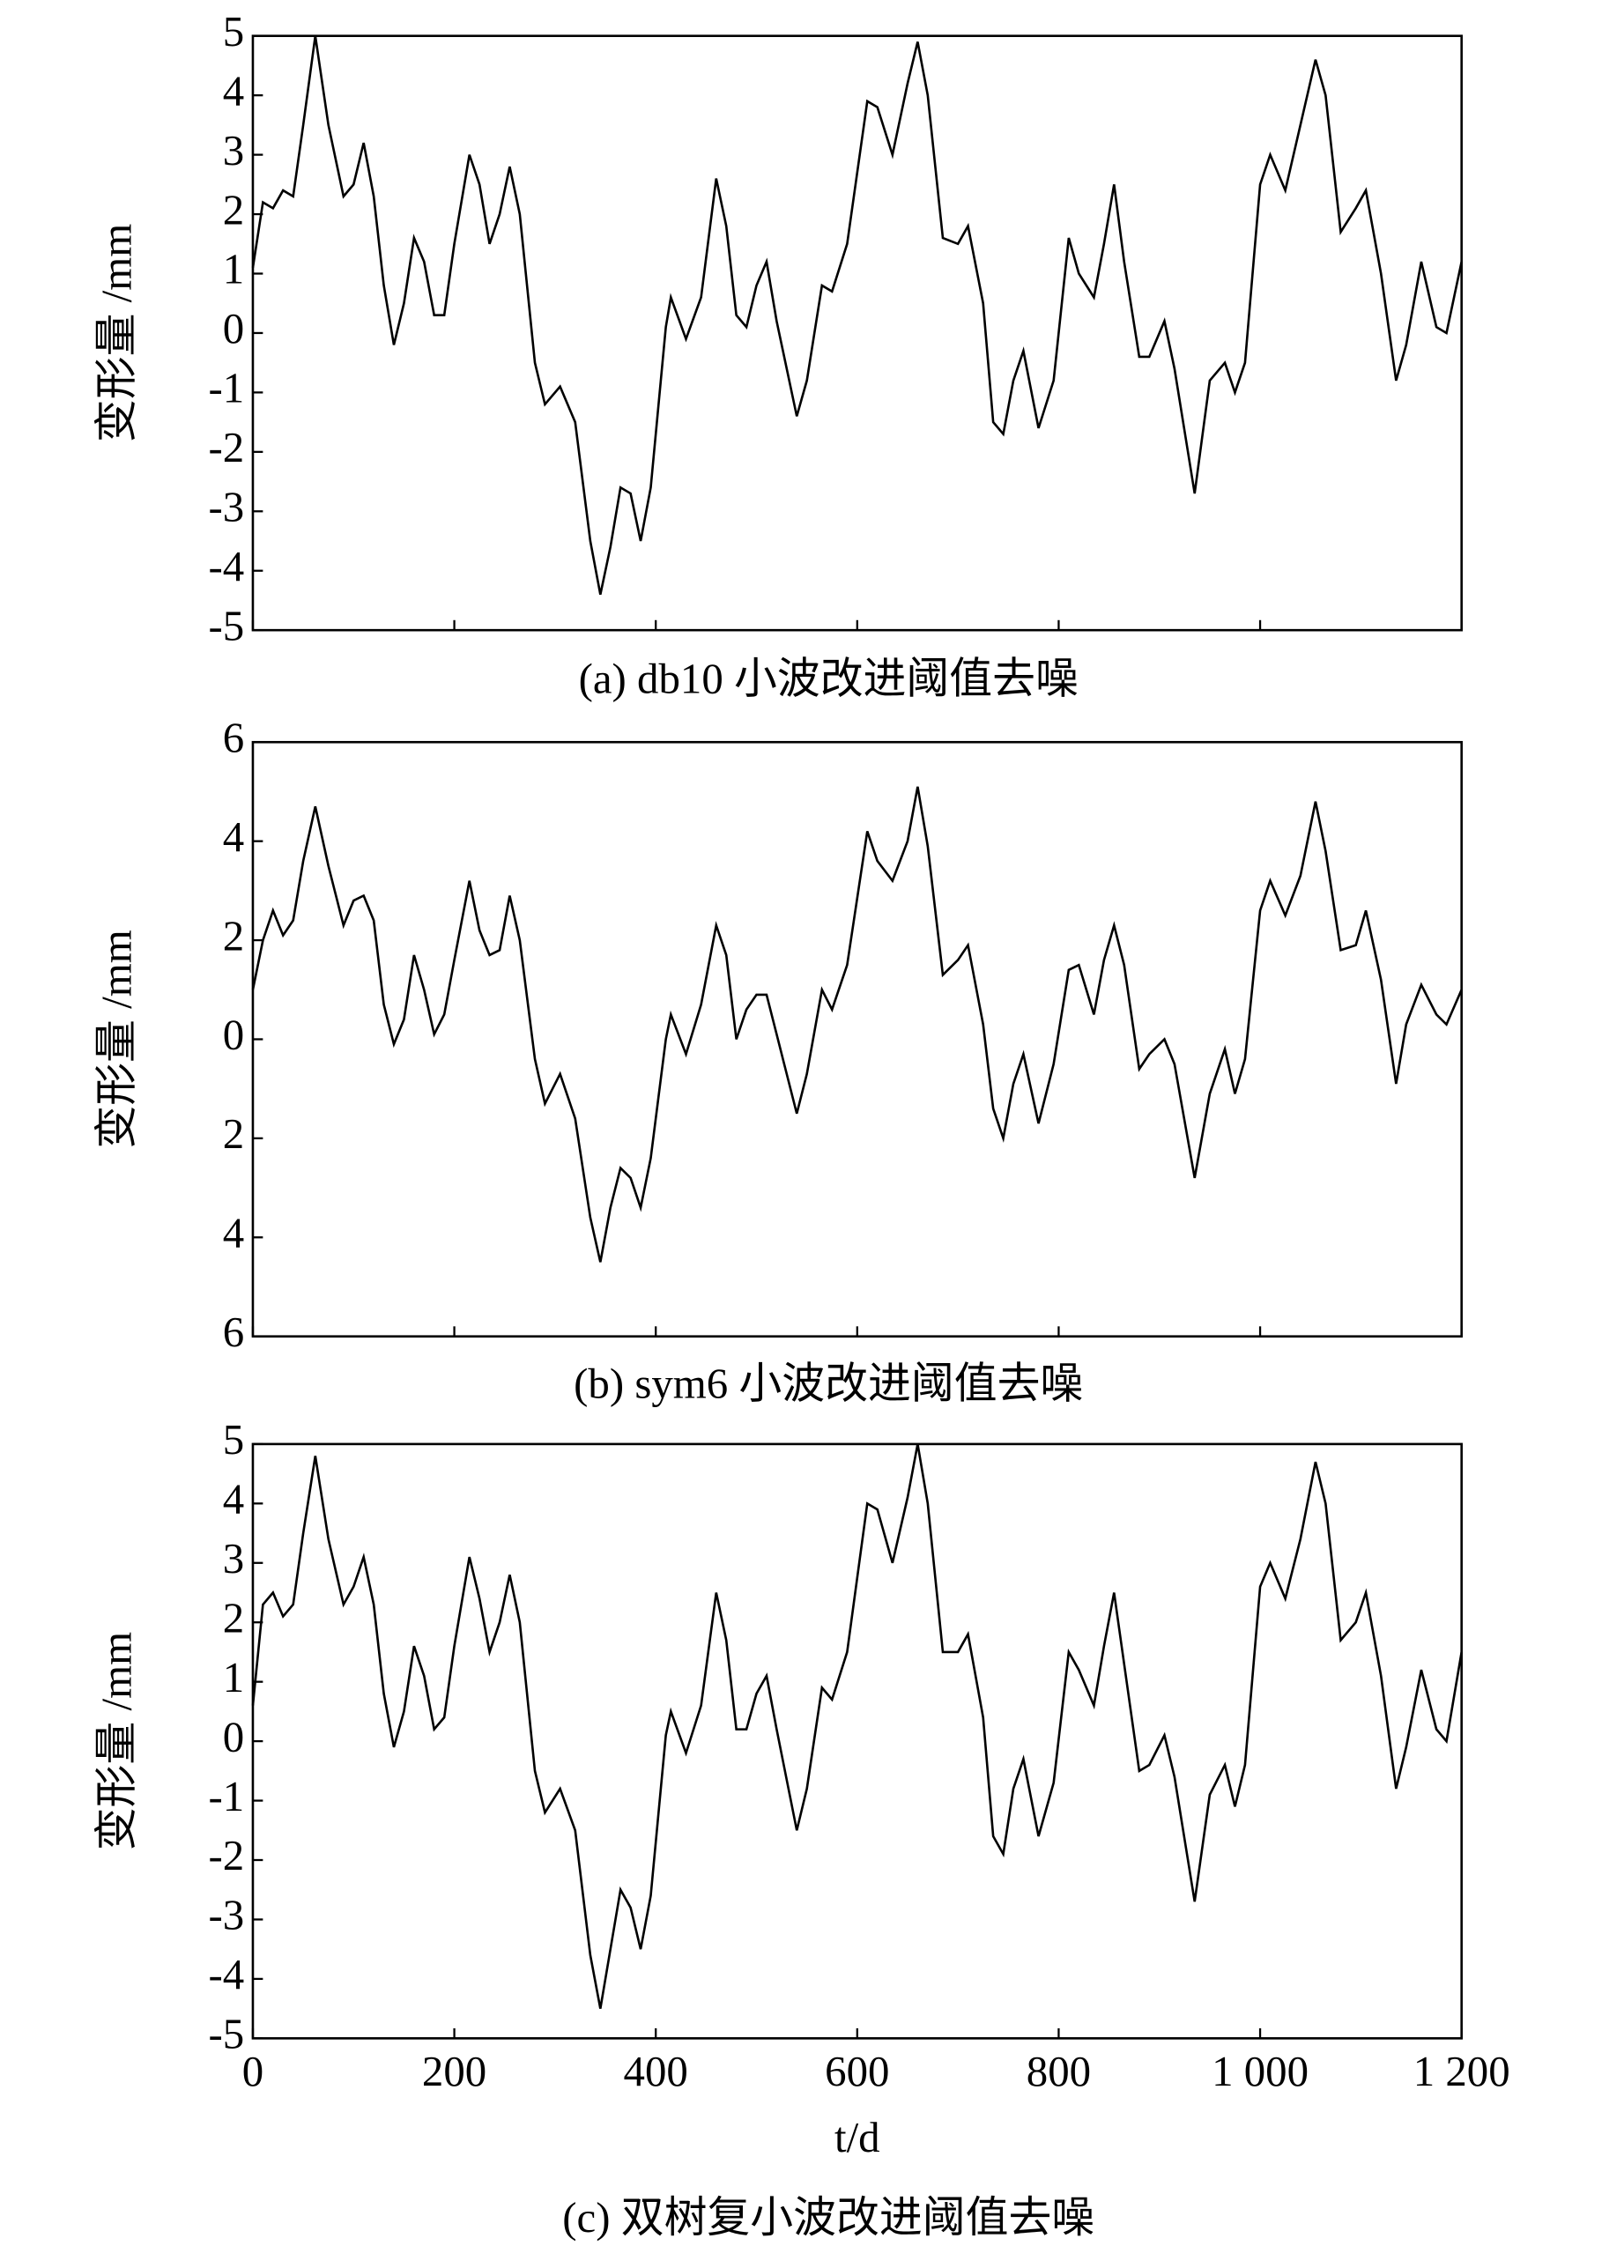 The height and width of the screenshot is (2268, 1624). Describe the element at coordinates (828, 2217) in the screenshot. I see `caption: (c) 双树复小波改进阈值去噪` at that location.